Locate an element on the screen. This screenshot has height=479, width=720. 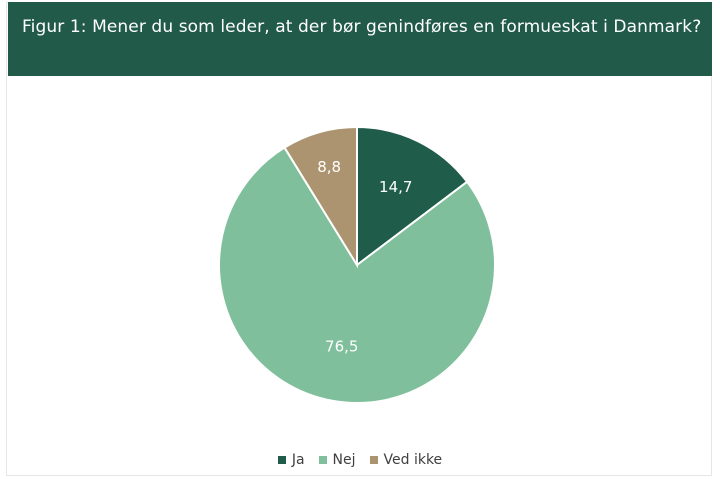
data-label-ved-ikke: 8,8 is located at coordinates (329, 167).